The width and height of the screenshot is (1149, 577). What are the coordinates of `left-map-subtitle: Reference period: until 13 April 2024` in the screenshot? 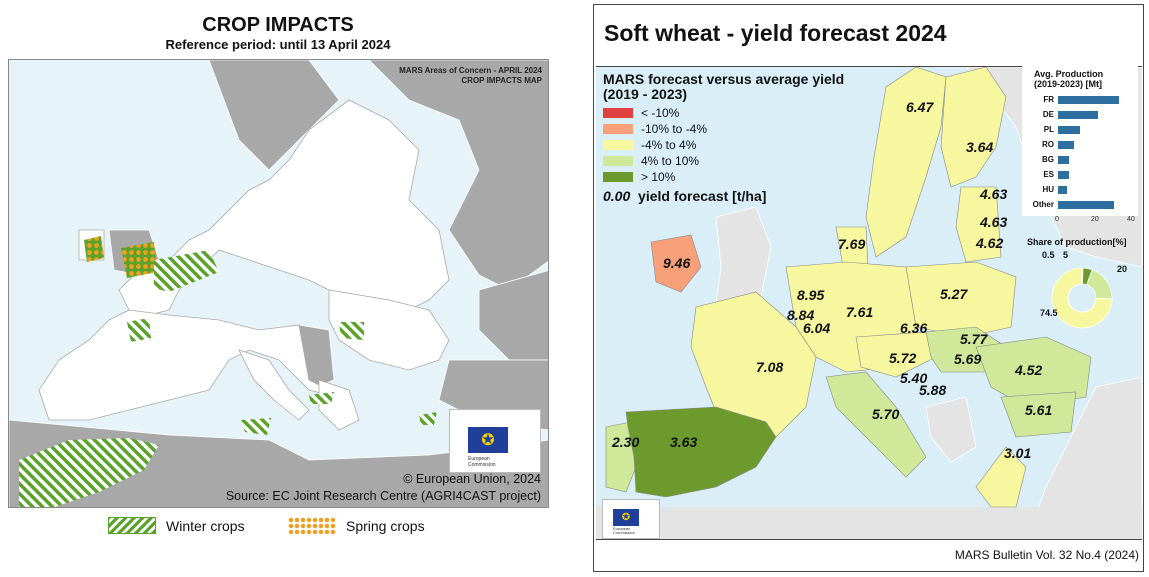 It's located at (278, 44).